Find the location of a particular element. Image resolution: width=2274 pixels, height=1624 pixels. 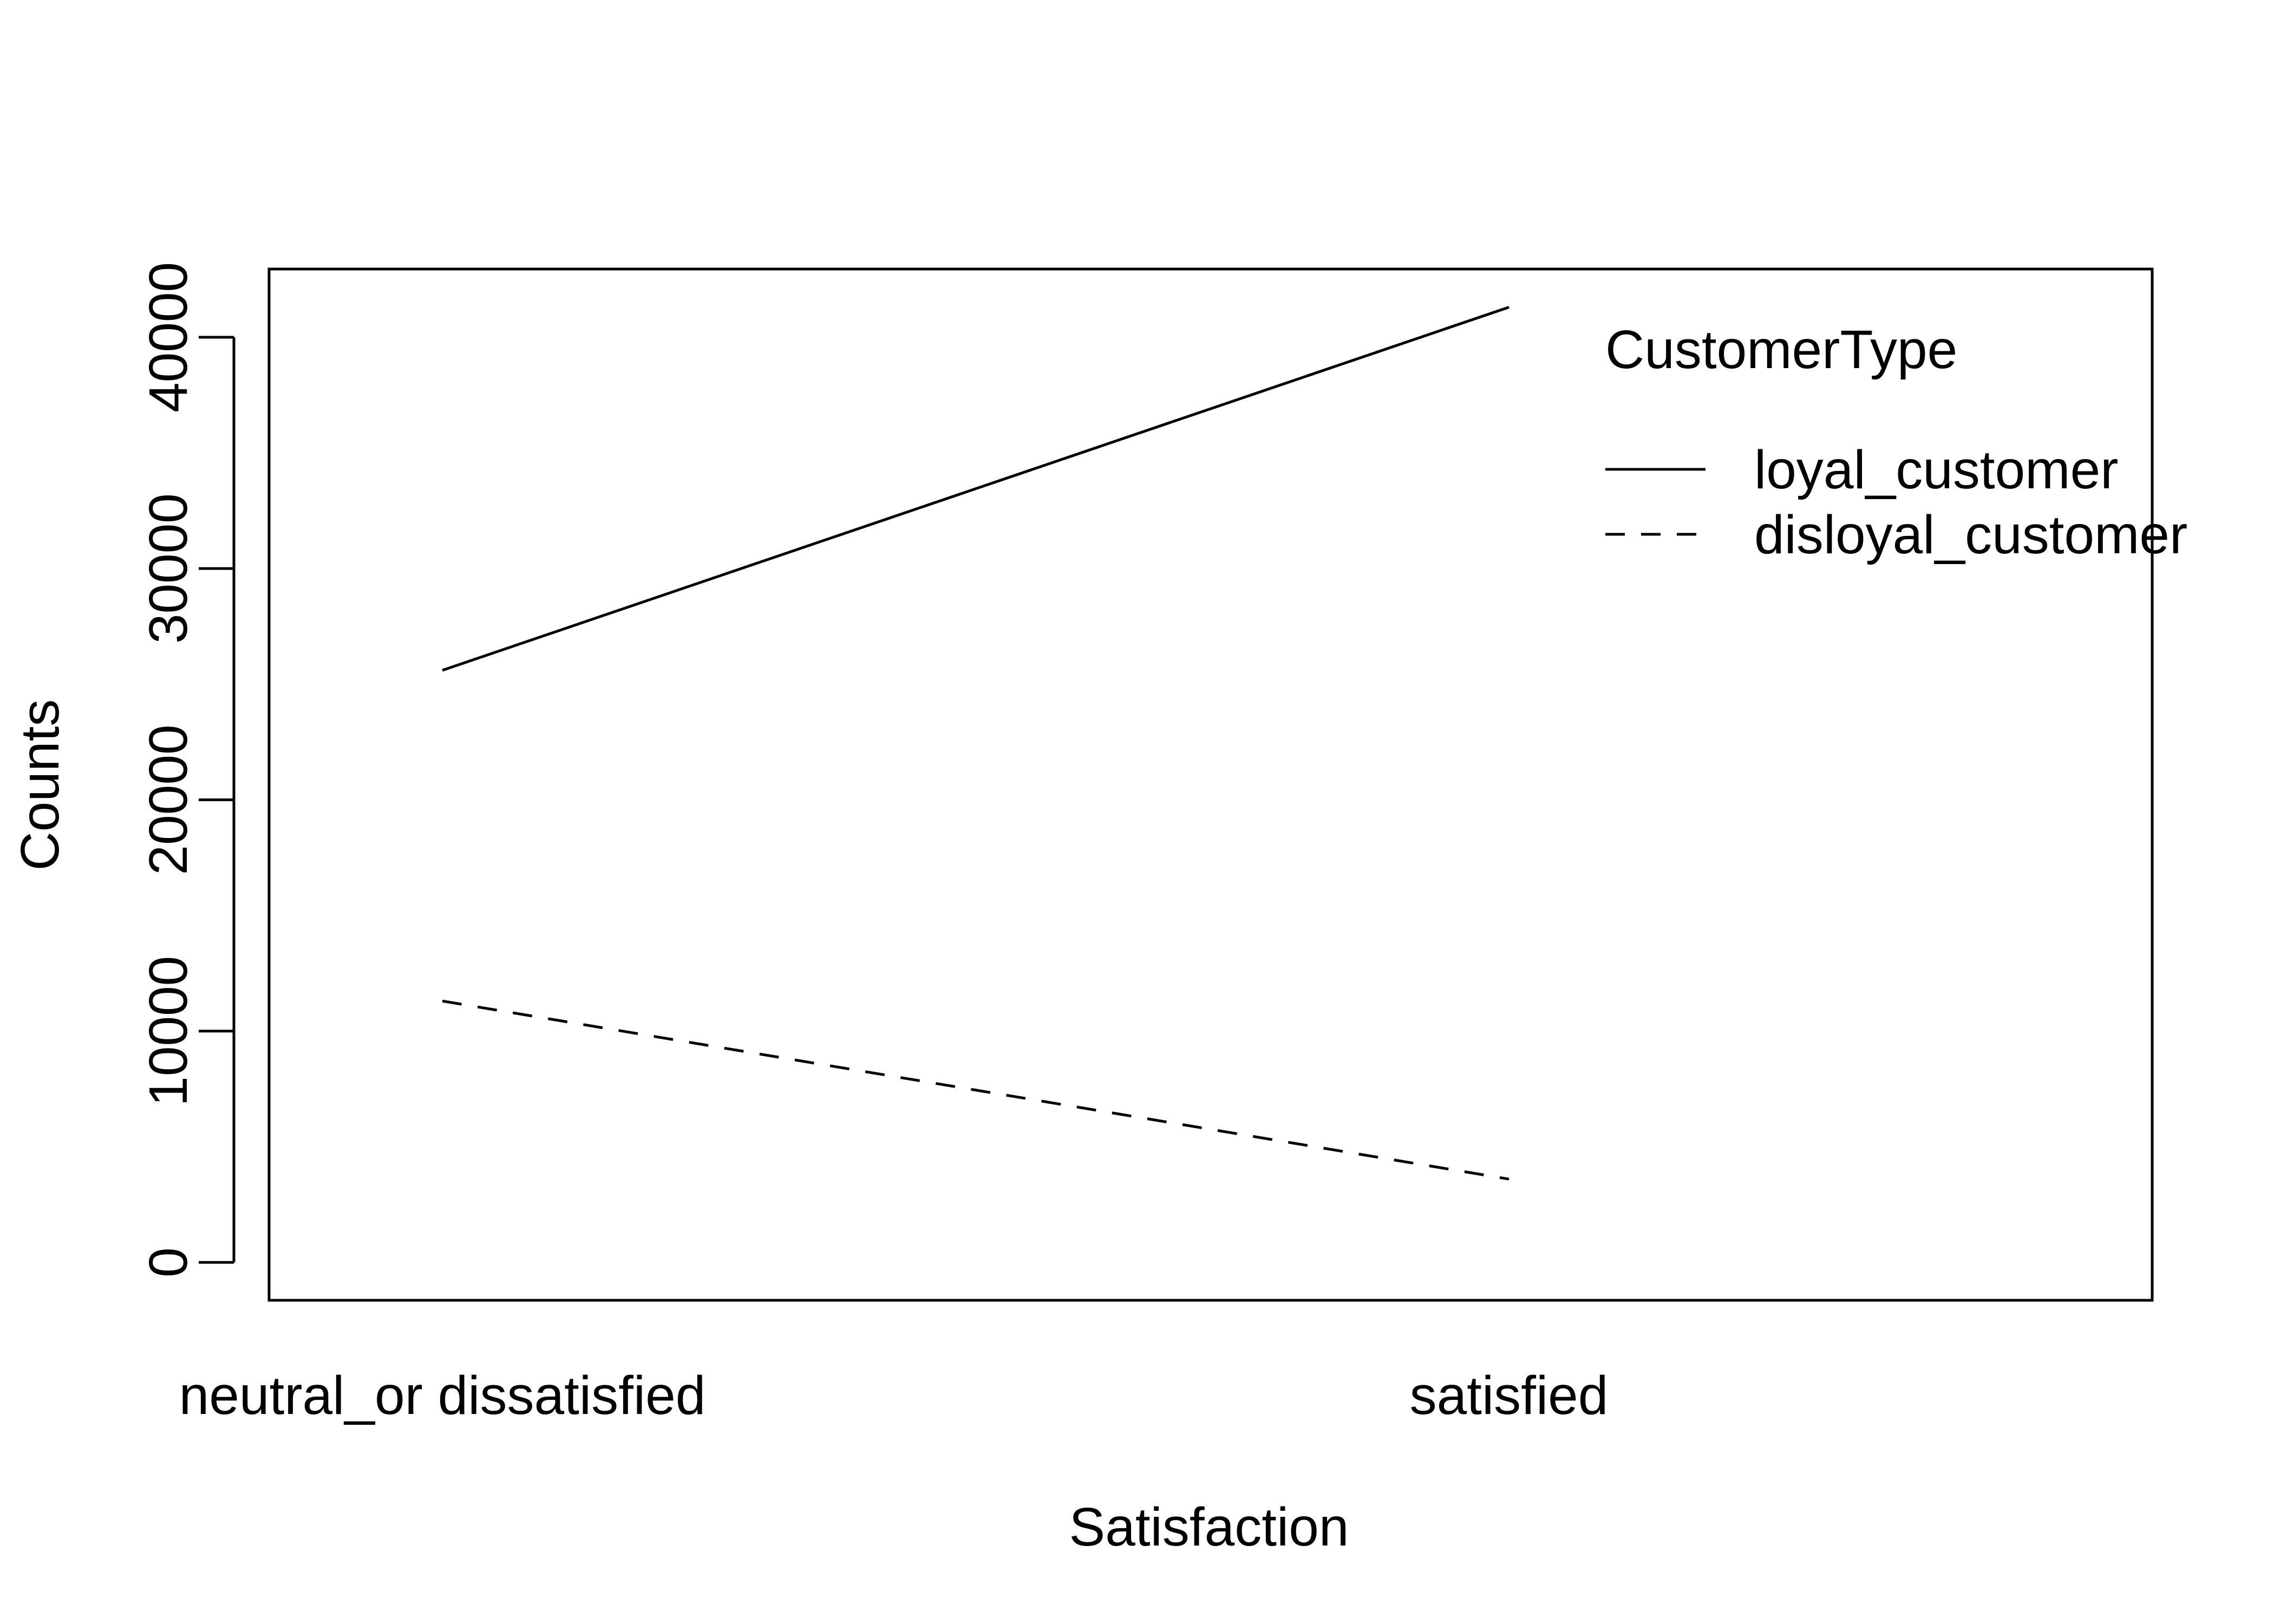

x-axis: neutral_or dissatisfied satisfied is located at coordinates (894, 1395).